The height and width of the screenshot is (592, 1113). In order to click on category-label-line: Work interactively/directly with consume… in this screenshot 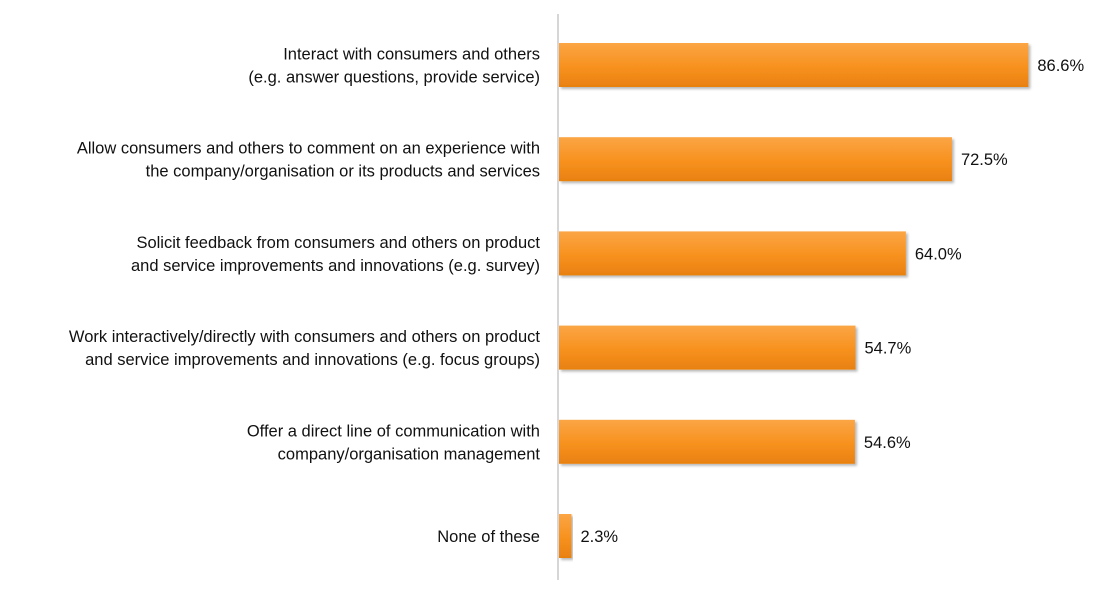, I will do `click(304, 337)`.